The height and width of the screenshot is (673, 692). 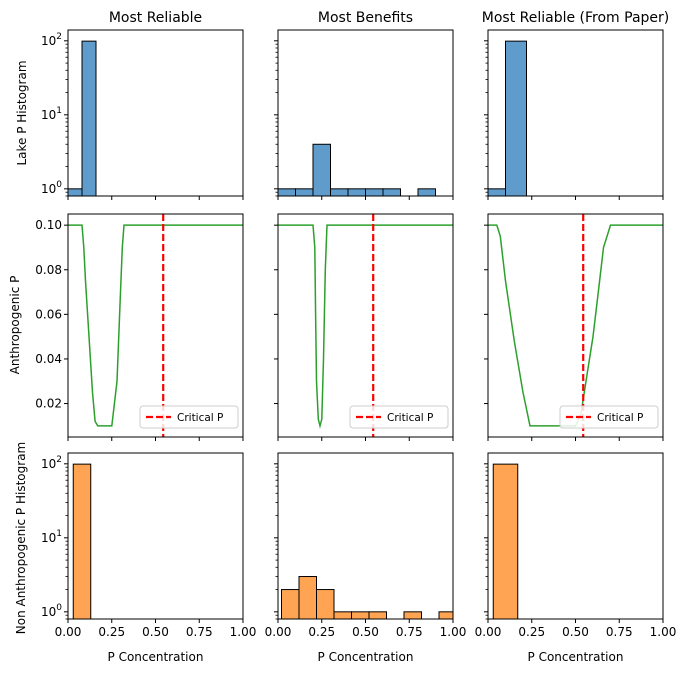 I want to click on xlabel-col-3: P Concentration, so click(x=576, y=657).